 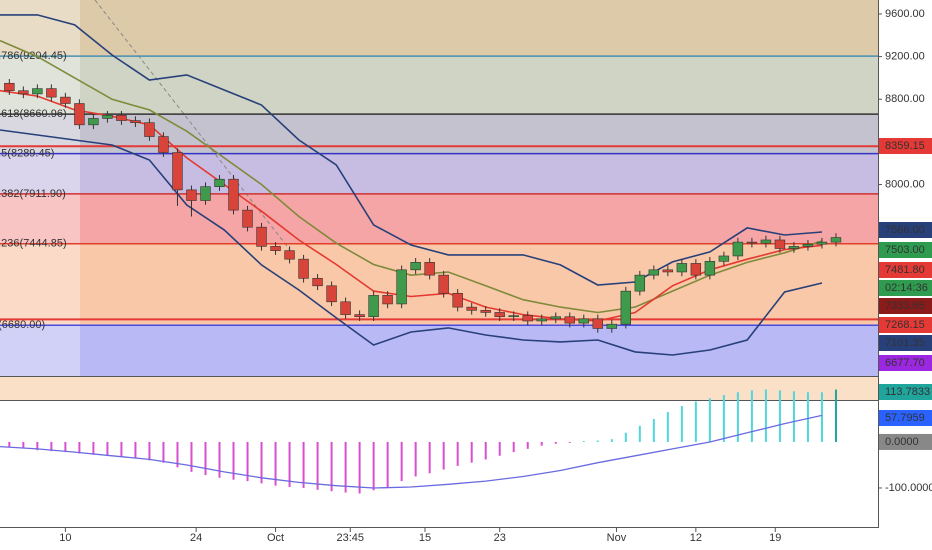 What do you see at coordinates (905, 184) in the screenshot?
I see `y-tick-label: 8000.00` at bounding box center [905, 184].